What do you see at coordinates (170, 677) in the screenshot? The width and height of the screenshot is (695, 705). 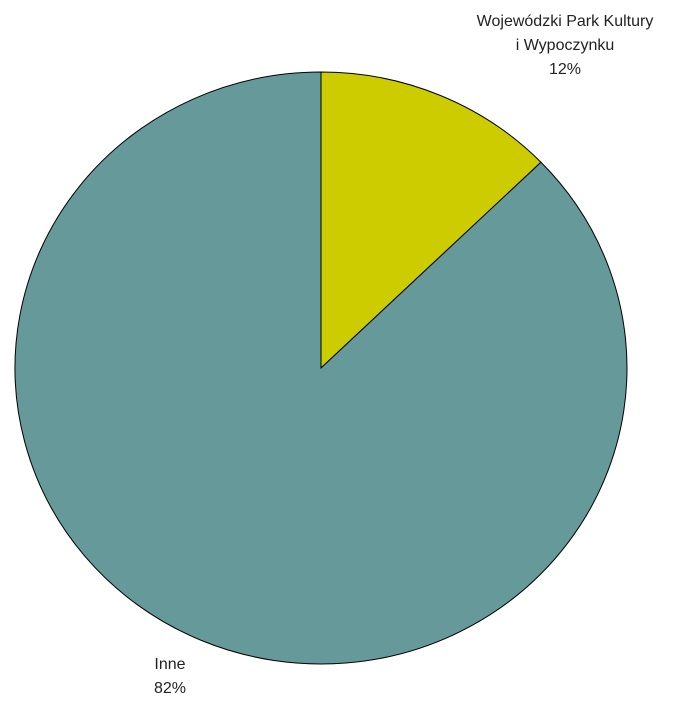 I see `slice-label: Inne 82%` at bounding box center [170, 677].